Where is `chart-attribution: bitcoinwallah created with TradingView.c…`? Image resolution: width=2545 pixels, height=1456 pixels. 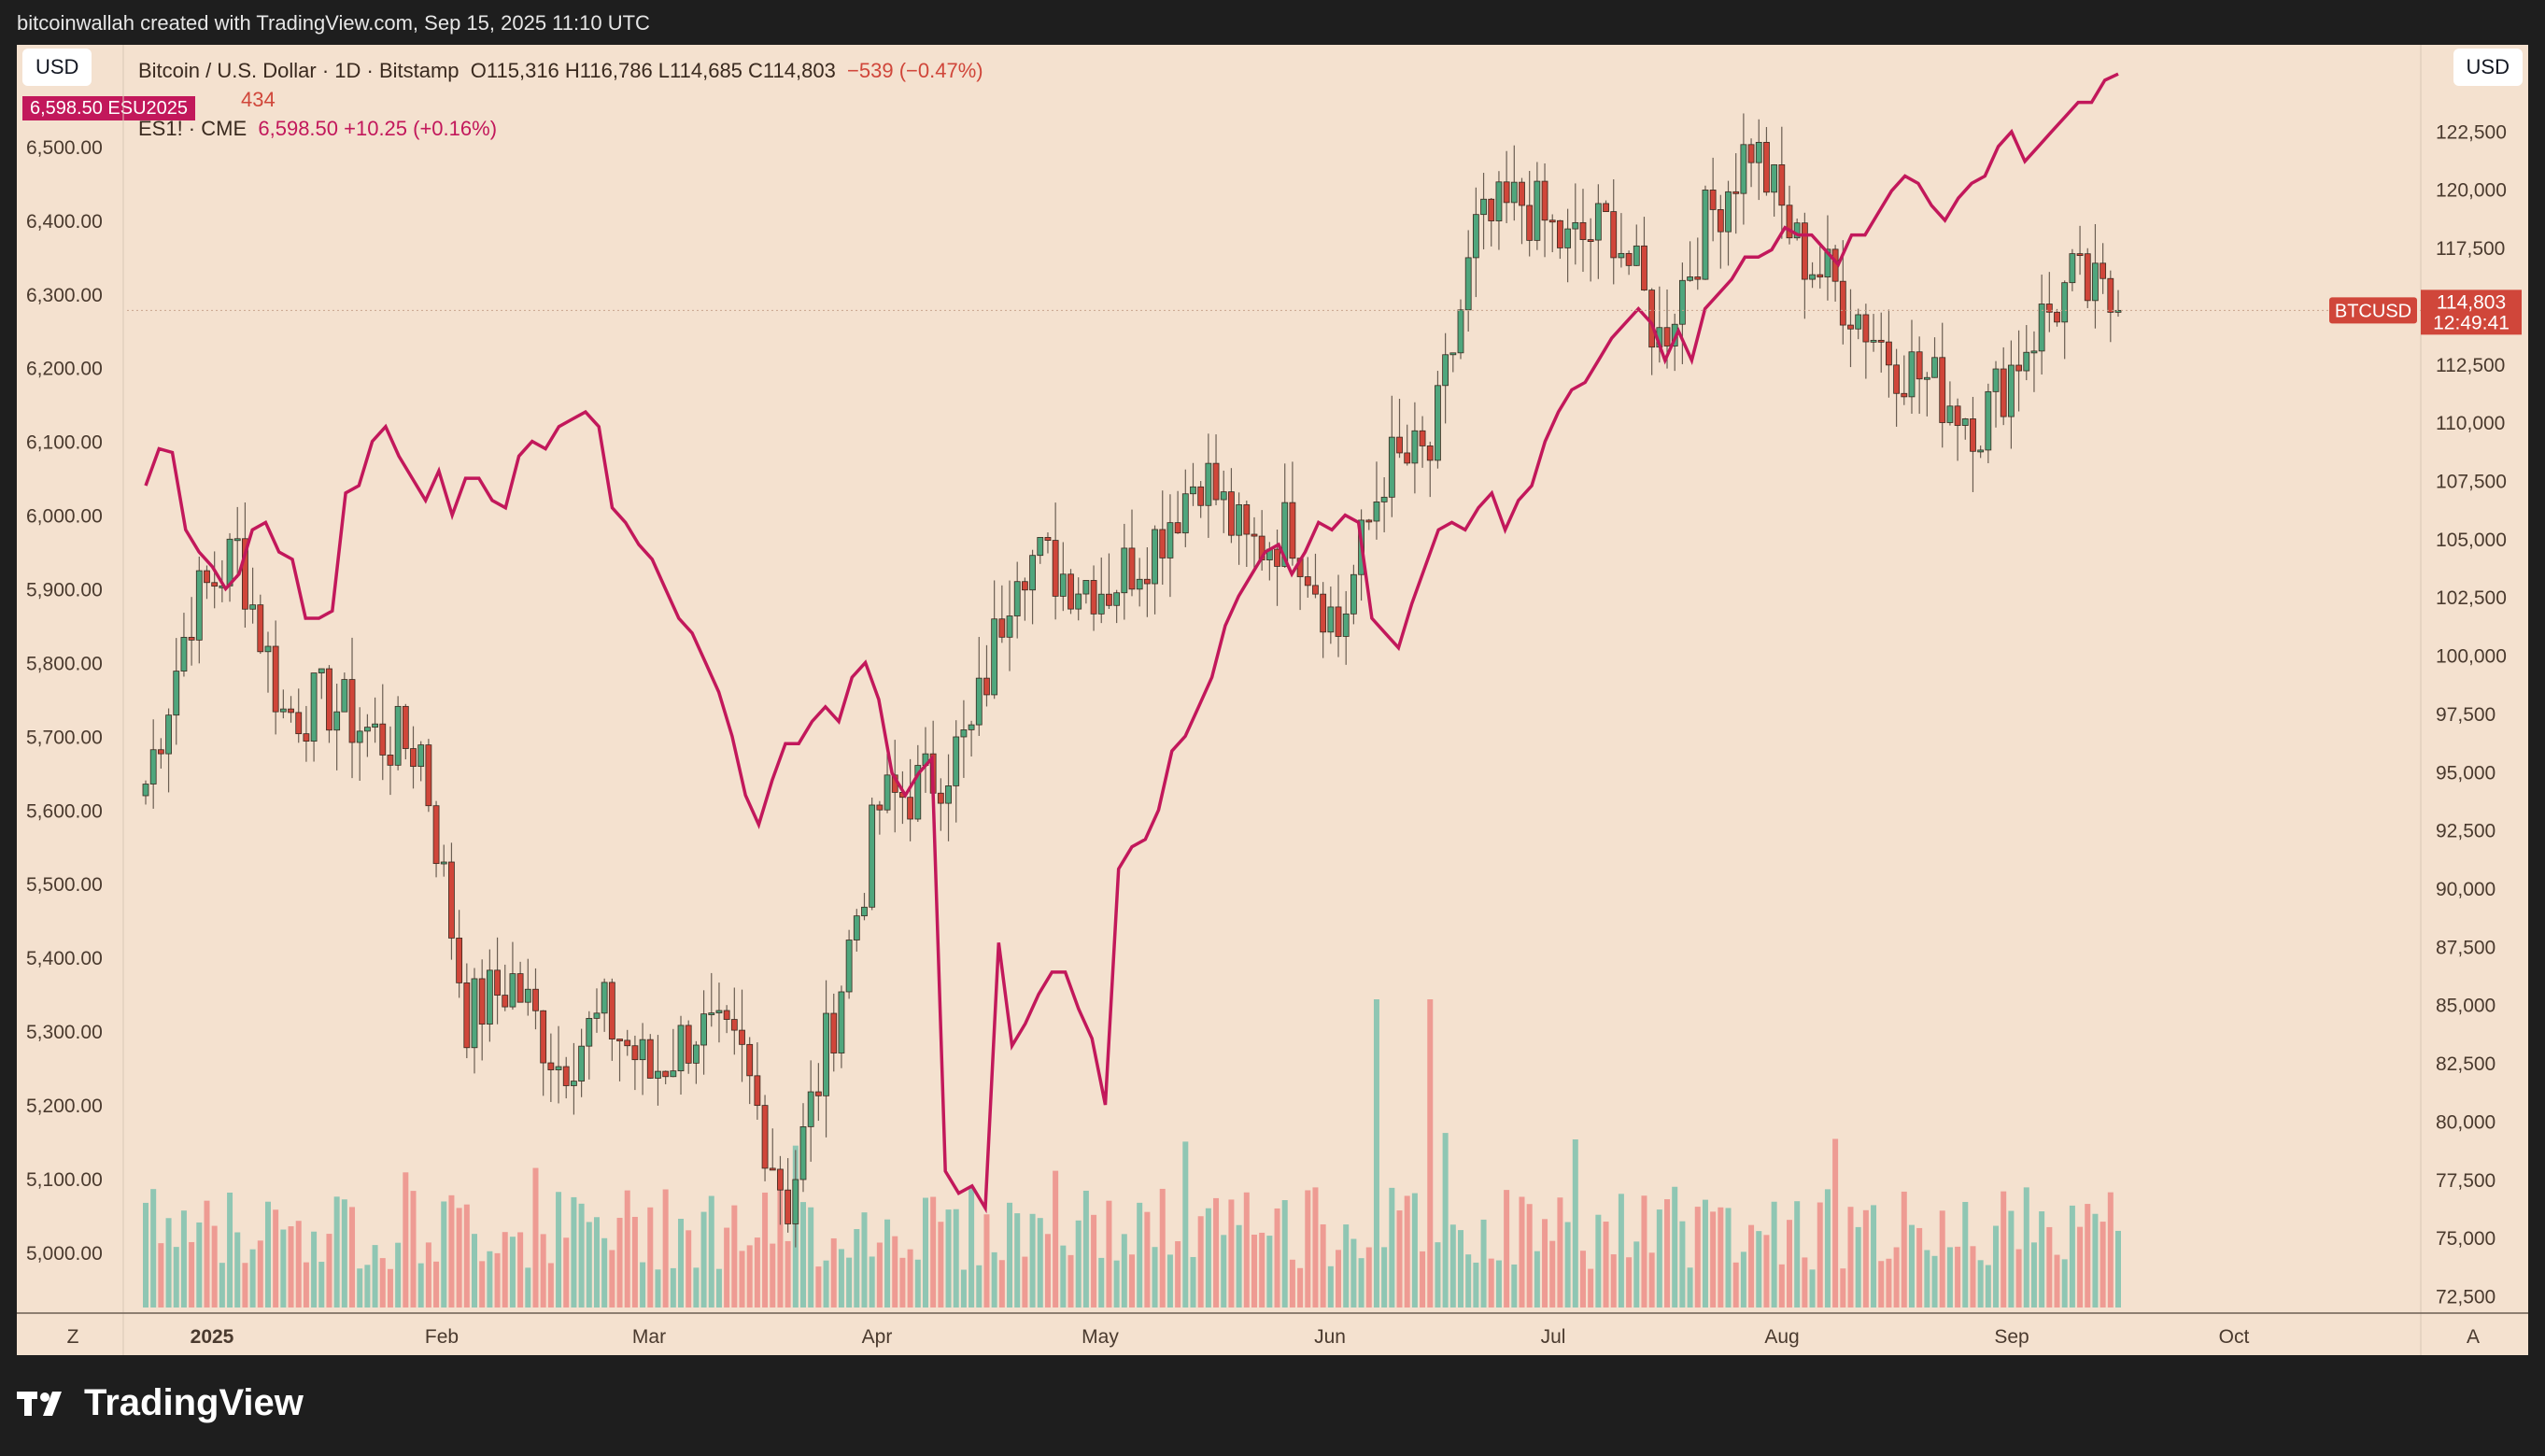
chart-attribution: bitcoinwallah created with TradingView.c… is located at coordinates (333, 23).